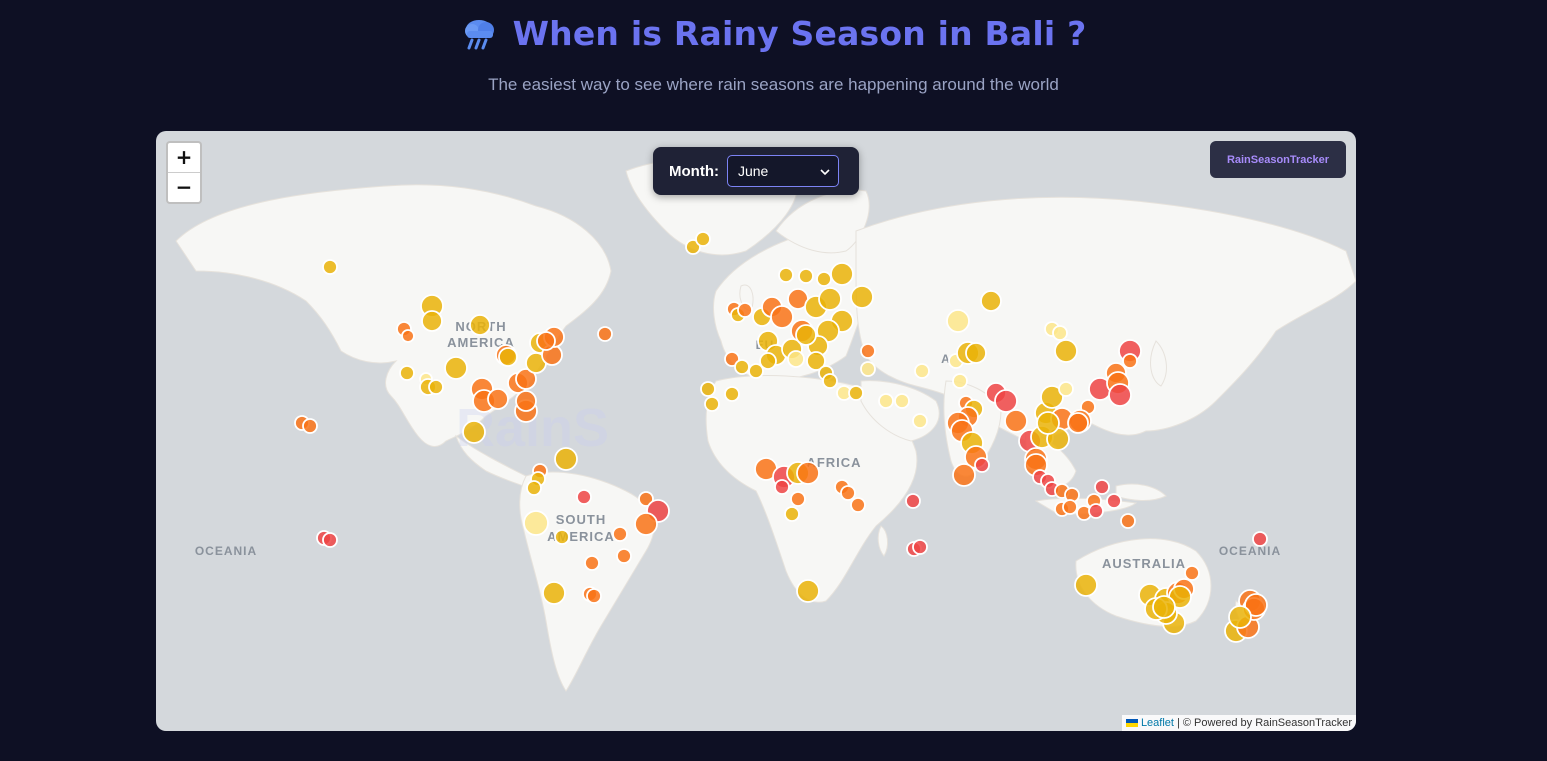 The height and width of the screenshot is (761, 1547). Describe the element at coordinates (782, 171) in the screenshot. I see `month-select: June` at that location.